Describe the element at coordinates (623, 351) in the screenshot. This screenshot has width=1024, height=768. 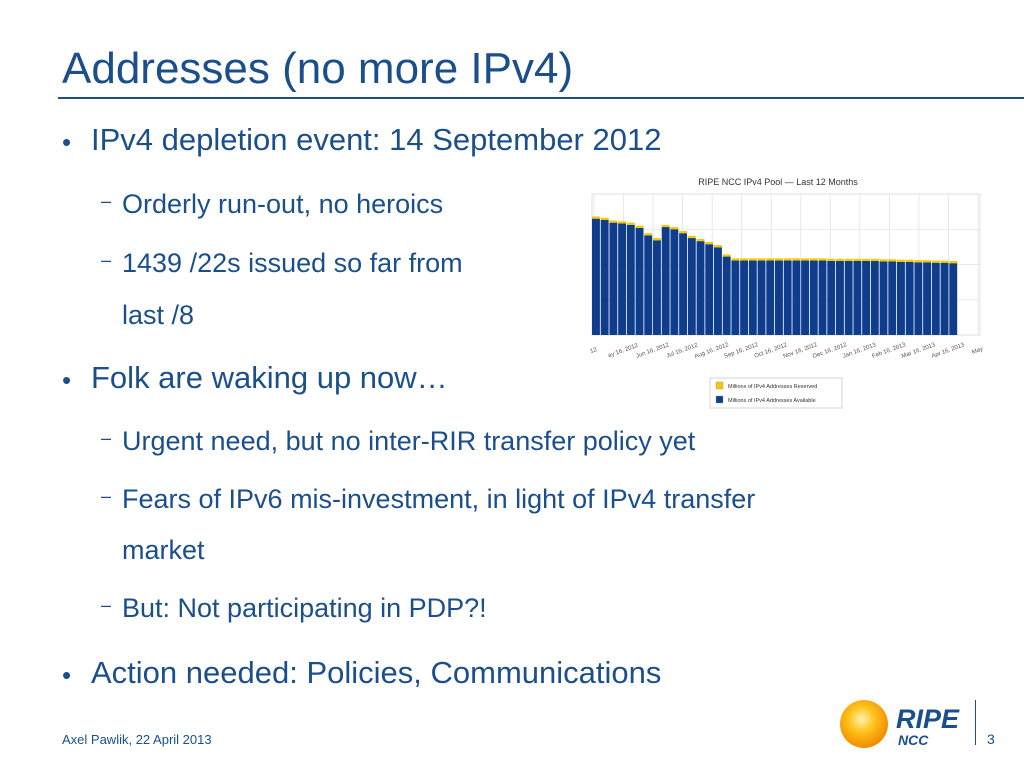
I see `chart-x-tick-label: ay 16, 2012` at that location.